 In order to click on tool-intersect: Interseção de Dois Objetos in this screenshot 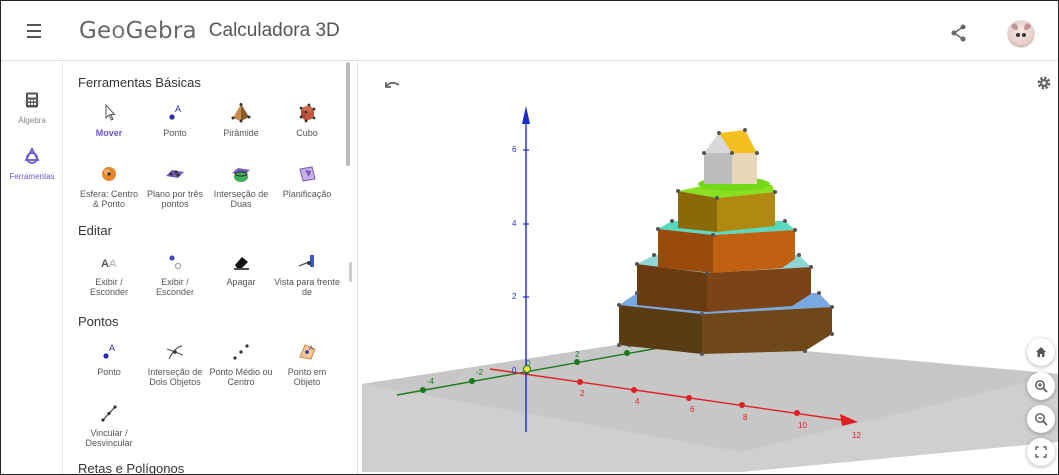, I will do `click(175, 364)`.